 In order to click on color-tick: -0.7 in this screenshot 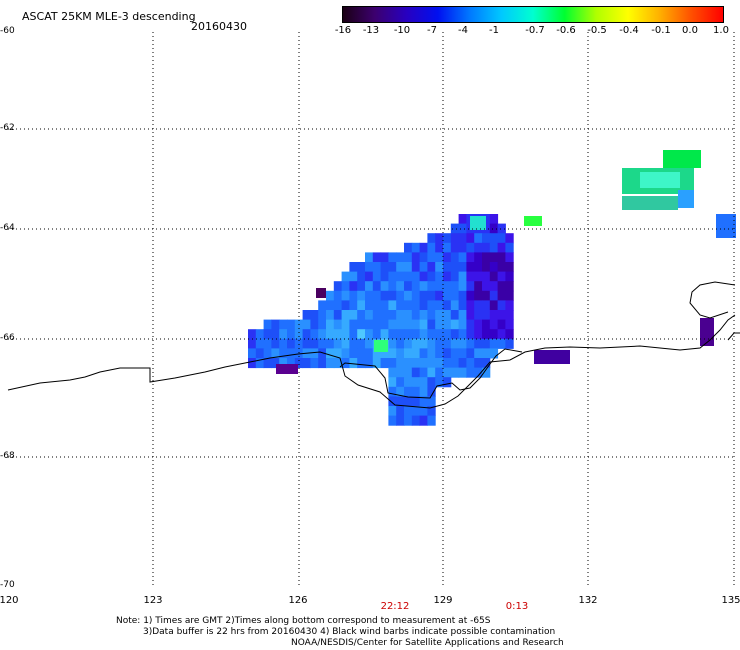, I will do `click(535, 30)`.